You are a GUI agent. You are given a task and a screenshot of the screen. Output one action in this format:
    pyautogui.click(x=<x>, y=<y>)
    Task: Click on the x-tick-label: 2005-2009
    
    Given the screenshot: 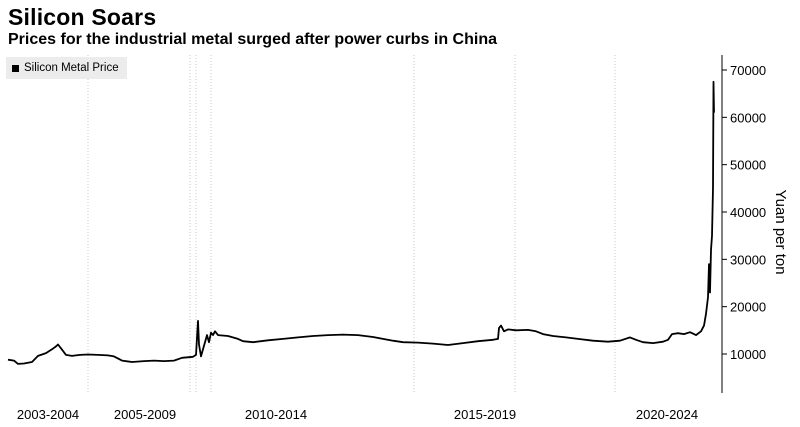 What is the action you would take?
    pyautogui.click(x=145, y=414)
    